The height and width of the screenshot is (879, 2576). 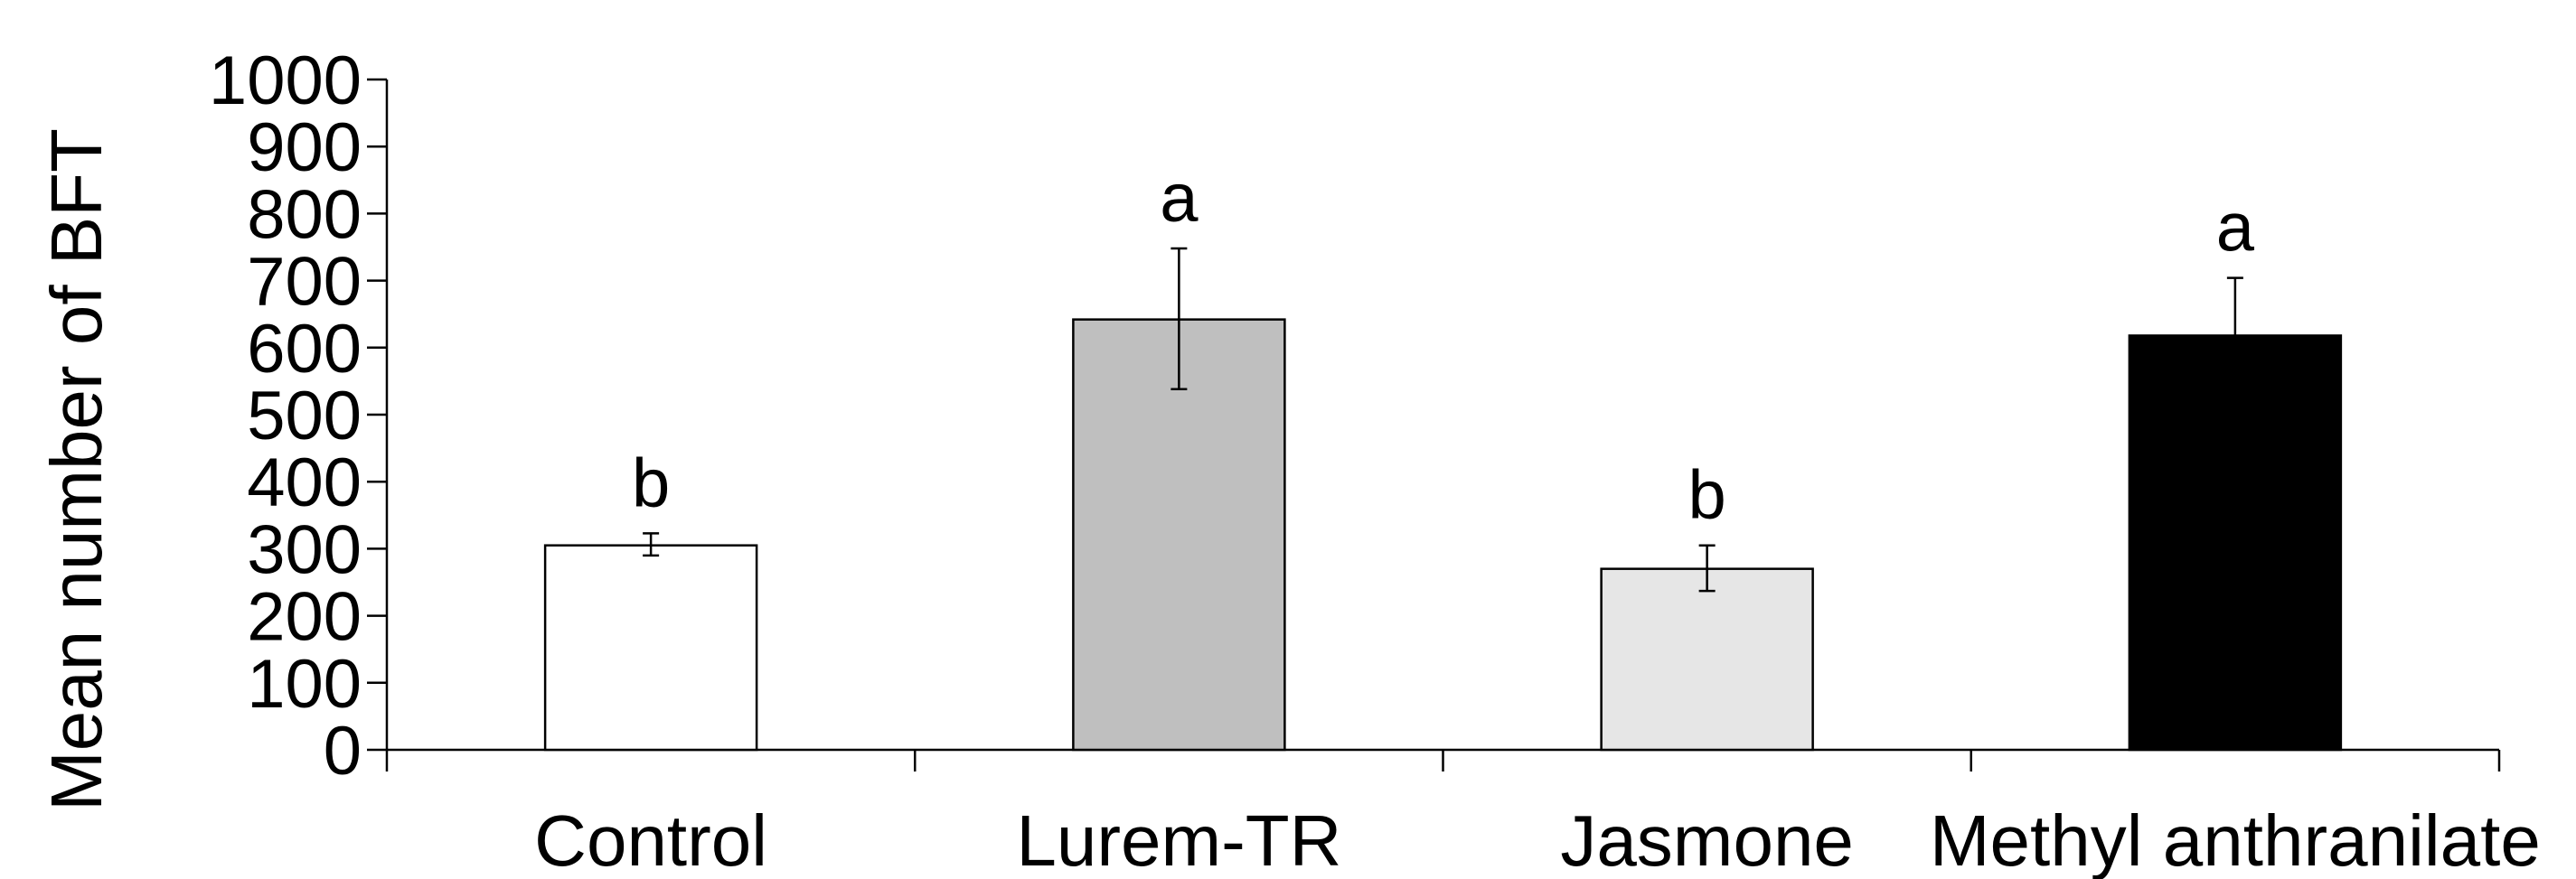 What do you see at coordinates (343, 751) in the screenshot?
I see `y-tick-label: 0` at bounding box center [343, 751].